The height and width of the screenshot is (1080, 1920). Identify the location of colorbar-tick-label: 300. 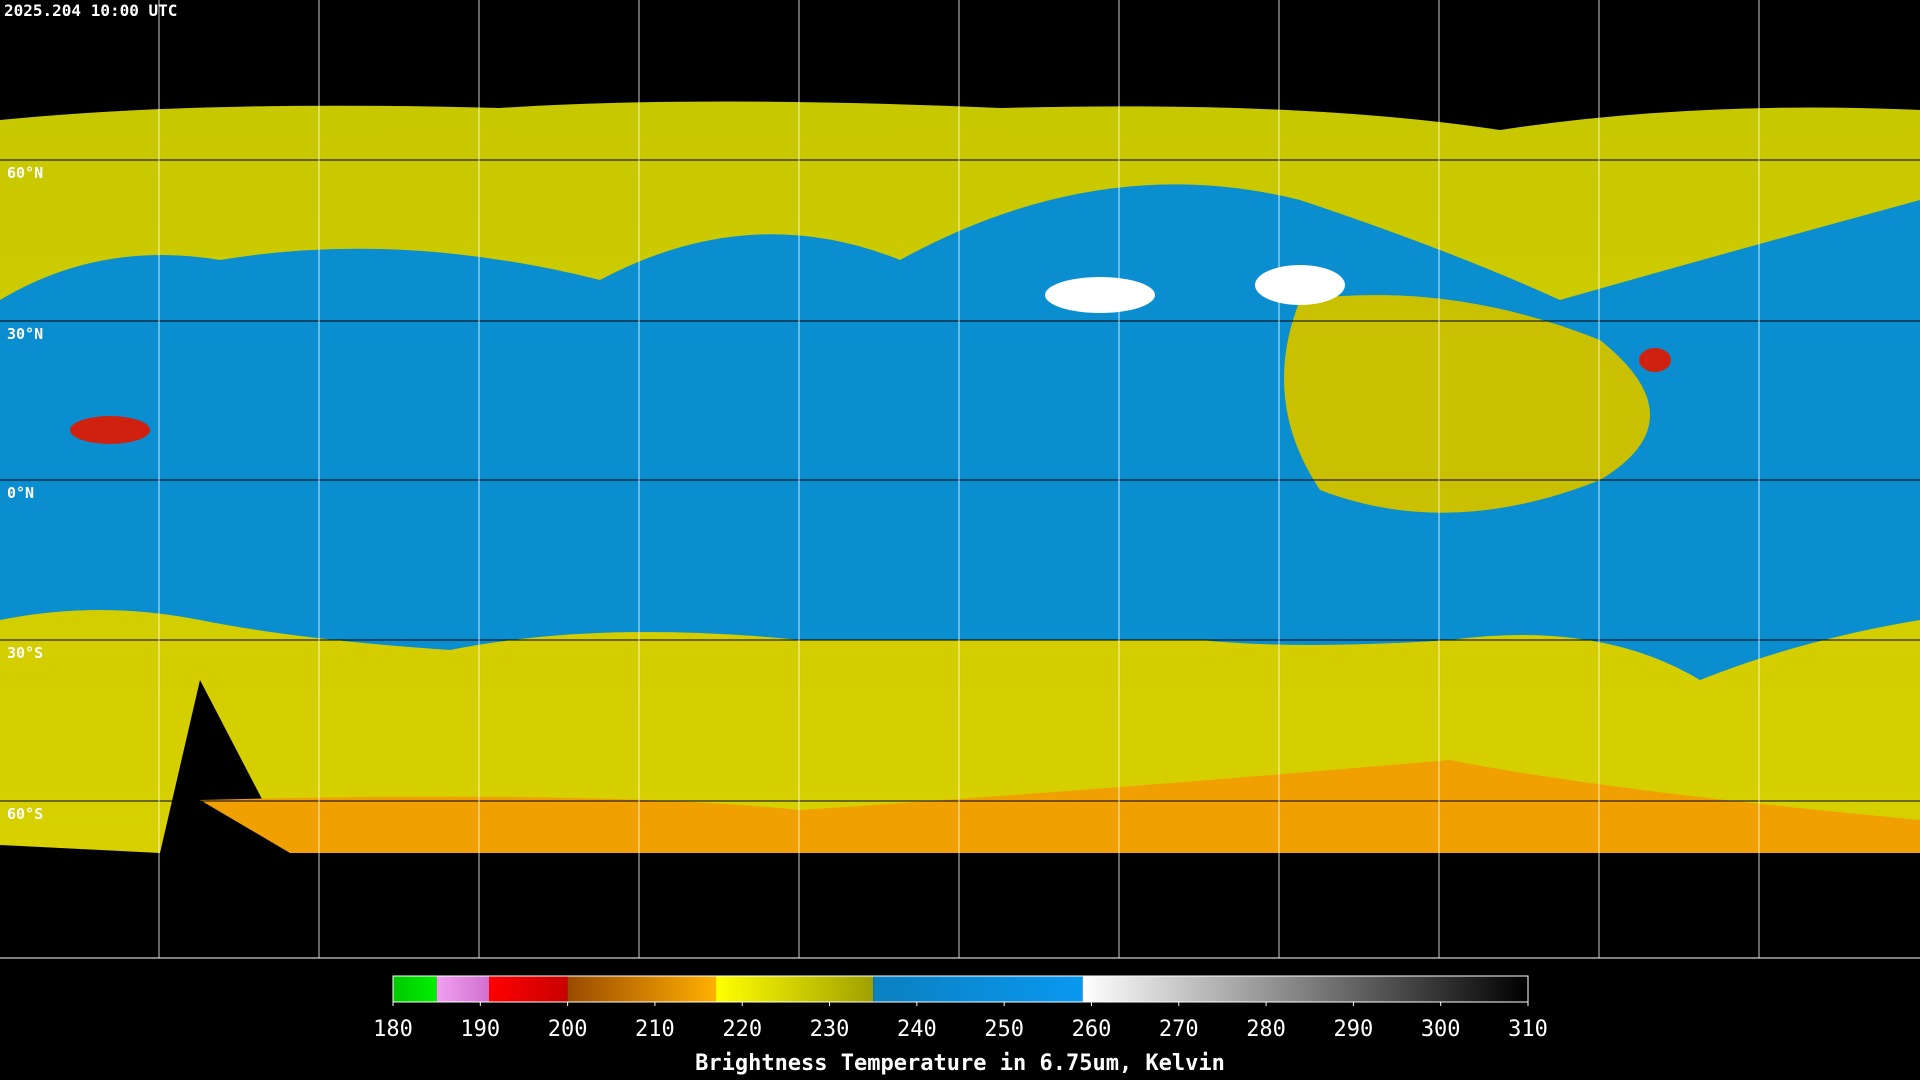
(1441, 1029).